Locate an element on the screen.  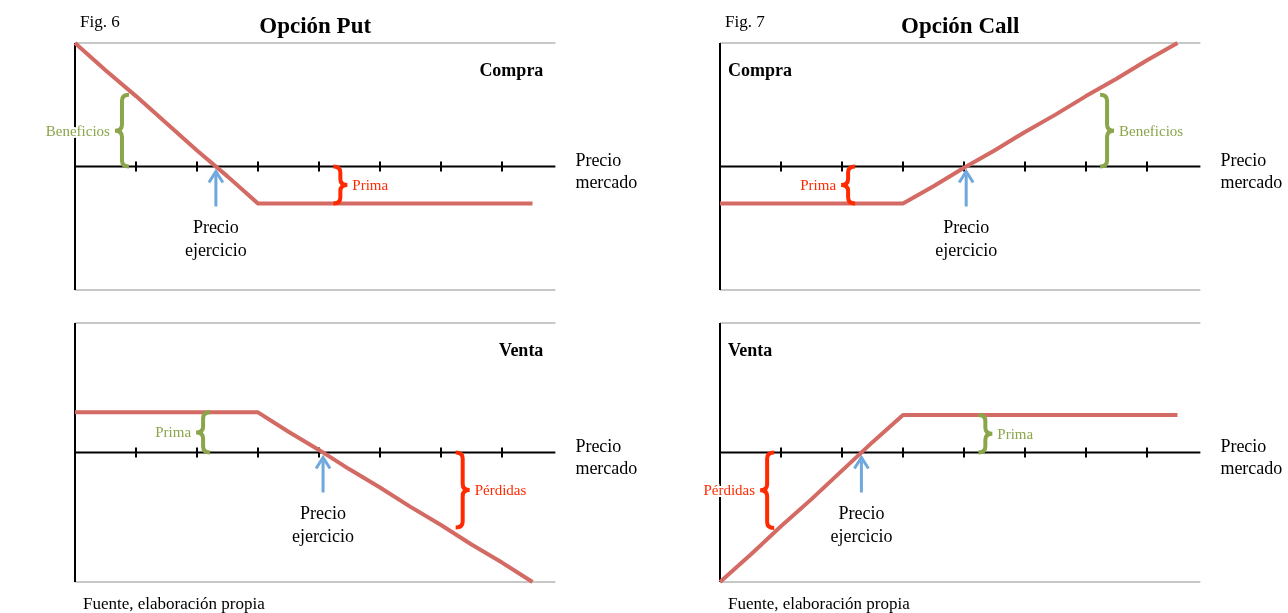
chart-title: Opción Call is located at coordinates (960, 25).